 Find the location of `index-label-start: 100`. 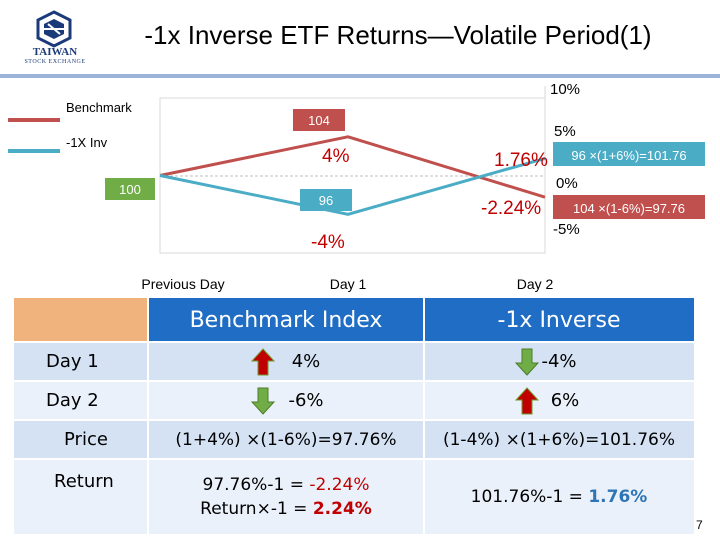

index-label-start: 100 is located at coordinates (130, 189).